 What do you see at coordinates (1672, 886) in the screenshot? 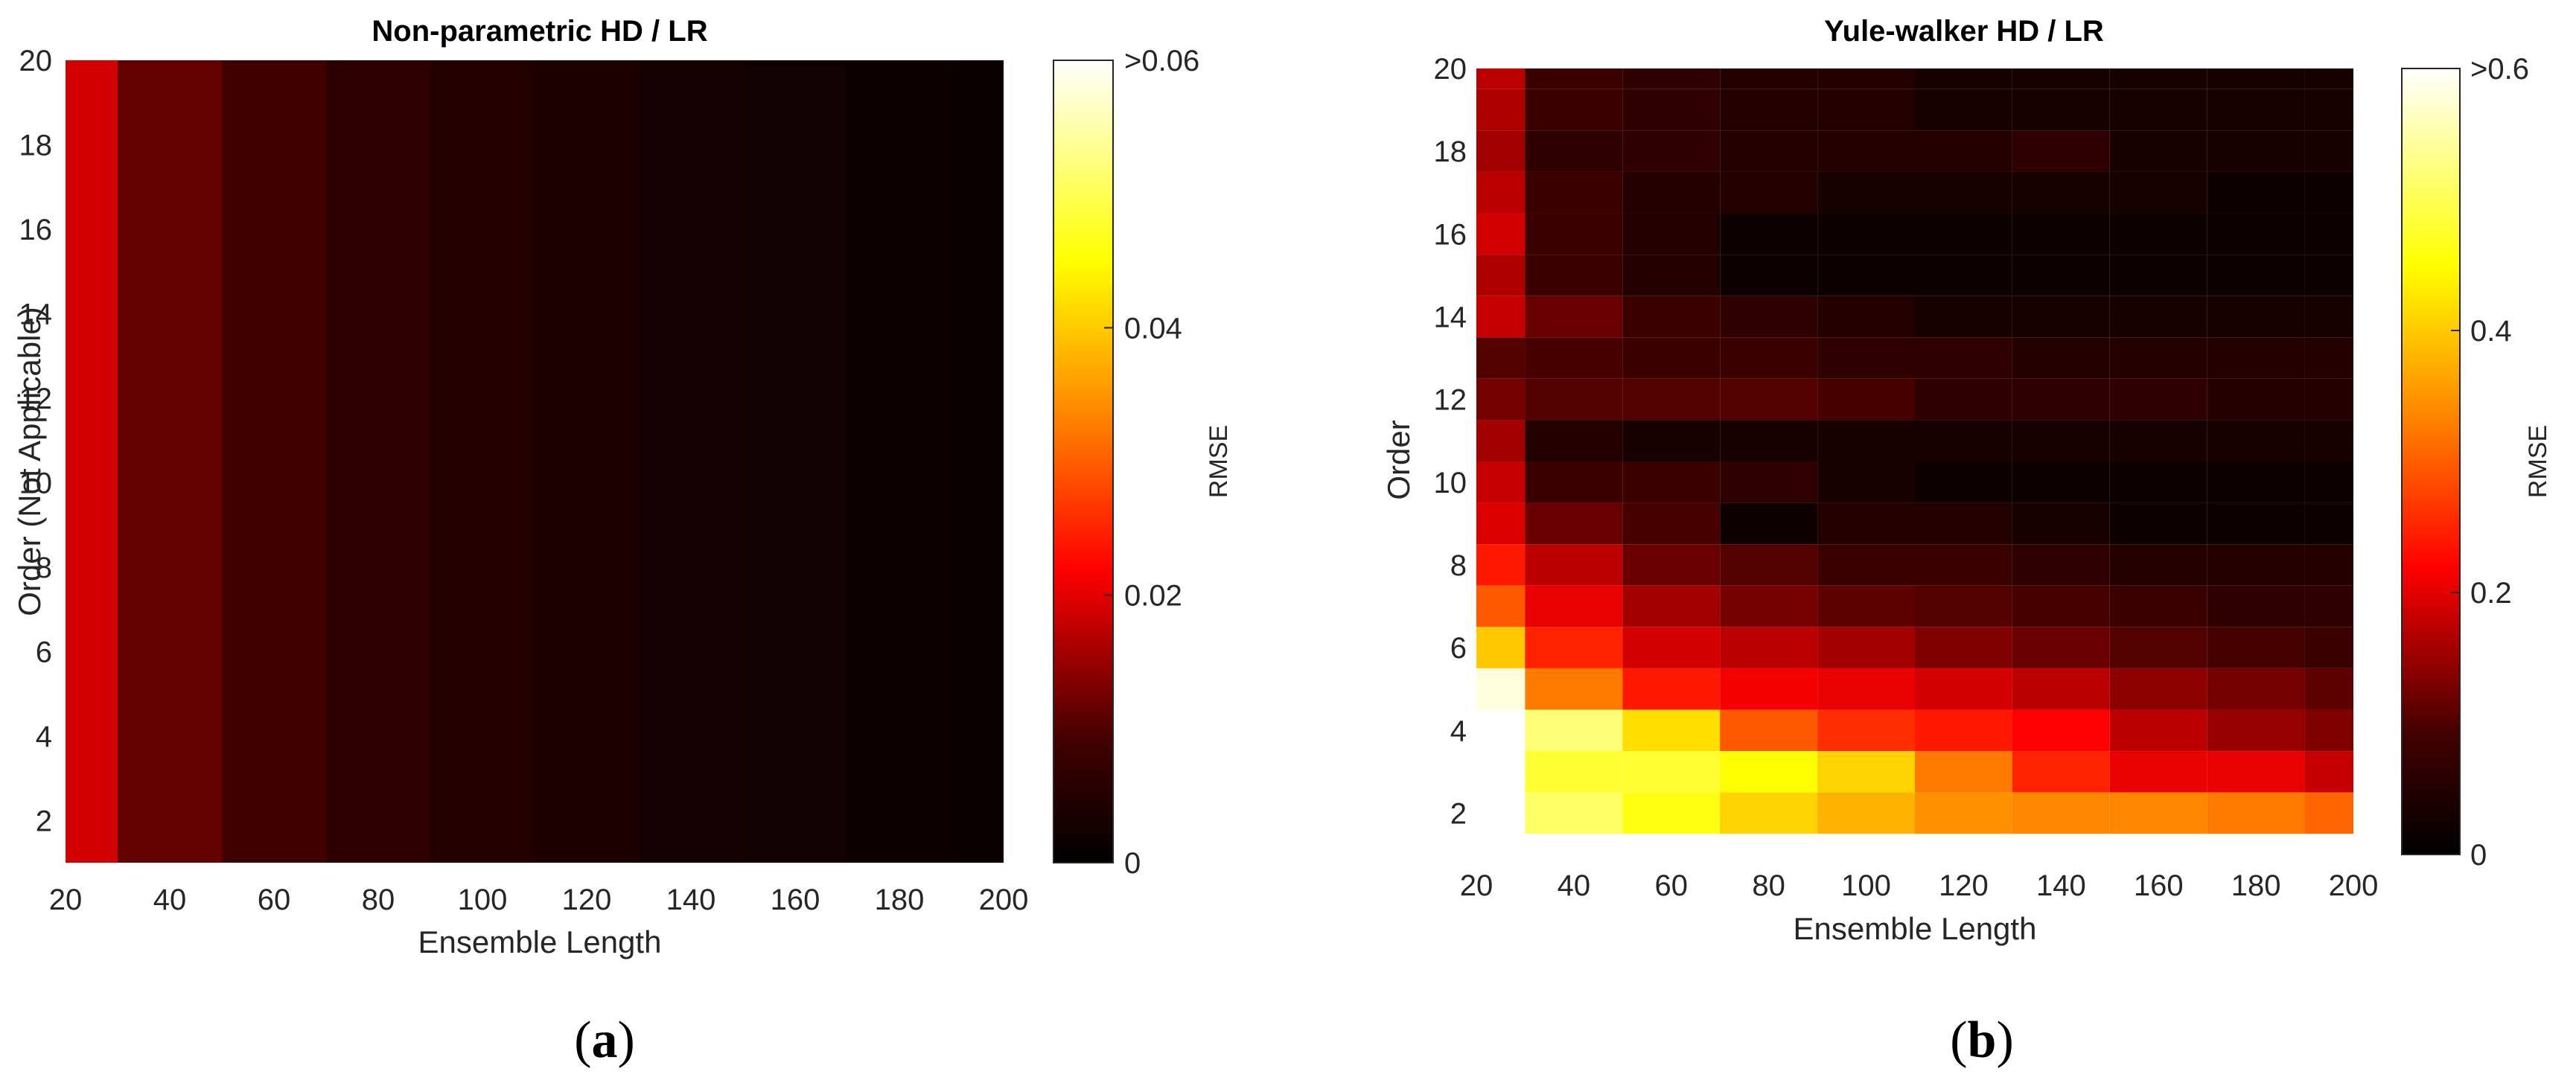
I see `x-tick-b-60: 60` at bounding box center [1672, 886].